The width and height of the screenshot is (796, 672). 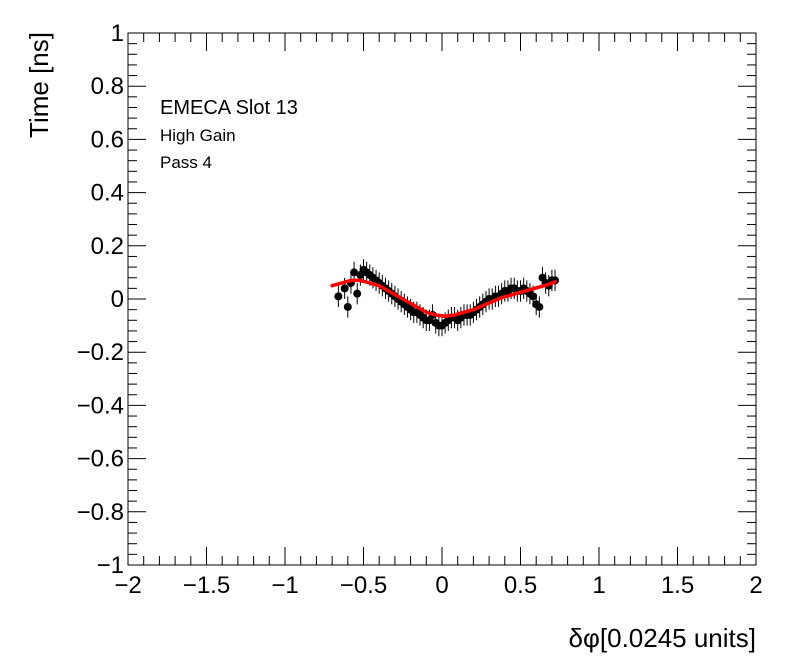 I want to click on x-tick-label: 0.5, so click(x=520, y=585).